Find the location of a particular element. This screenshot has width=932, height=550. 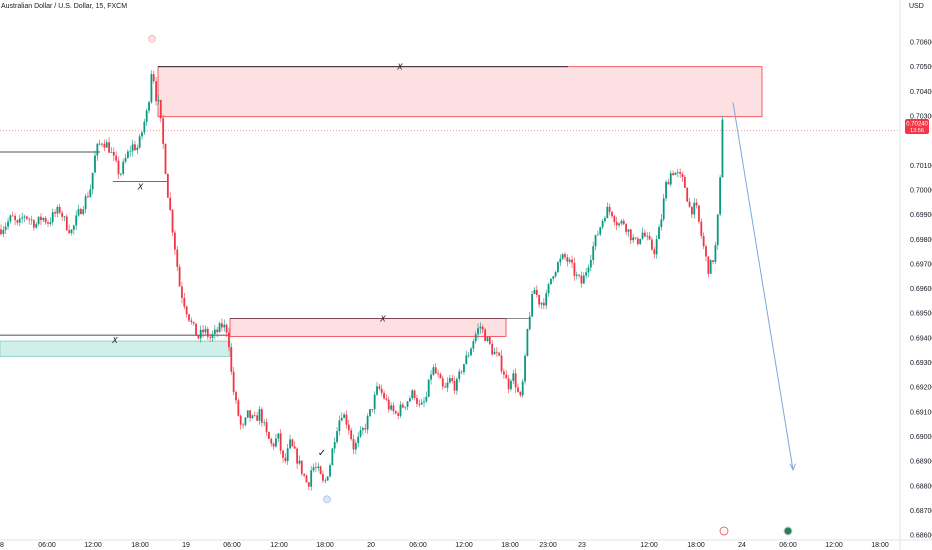

event-flag-icon is located at coordinates (724, 531).